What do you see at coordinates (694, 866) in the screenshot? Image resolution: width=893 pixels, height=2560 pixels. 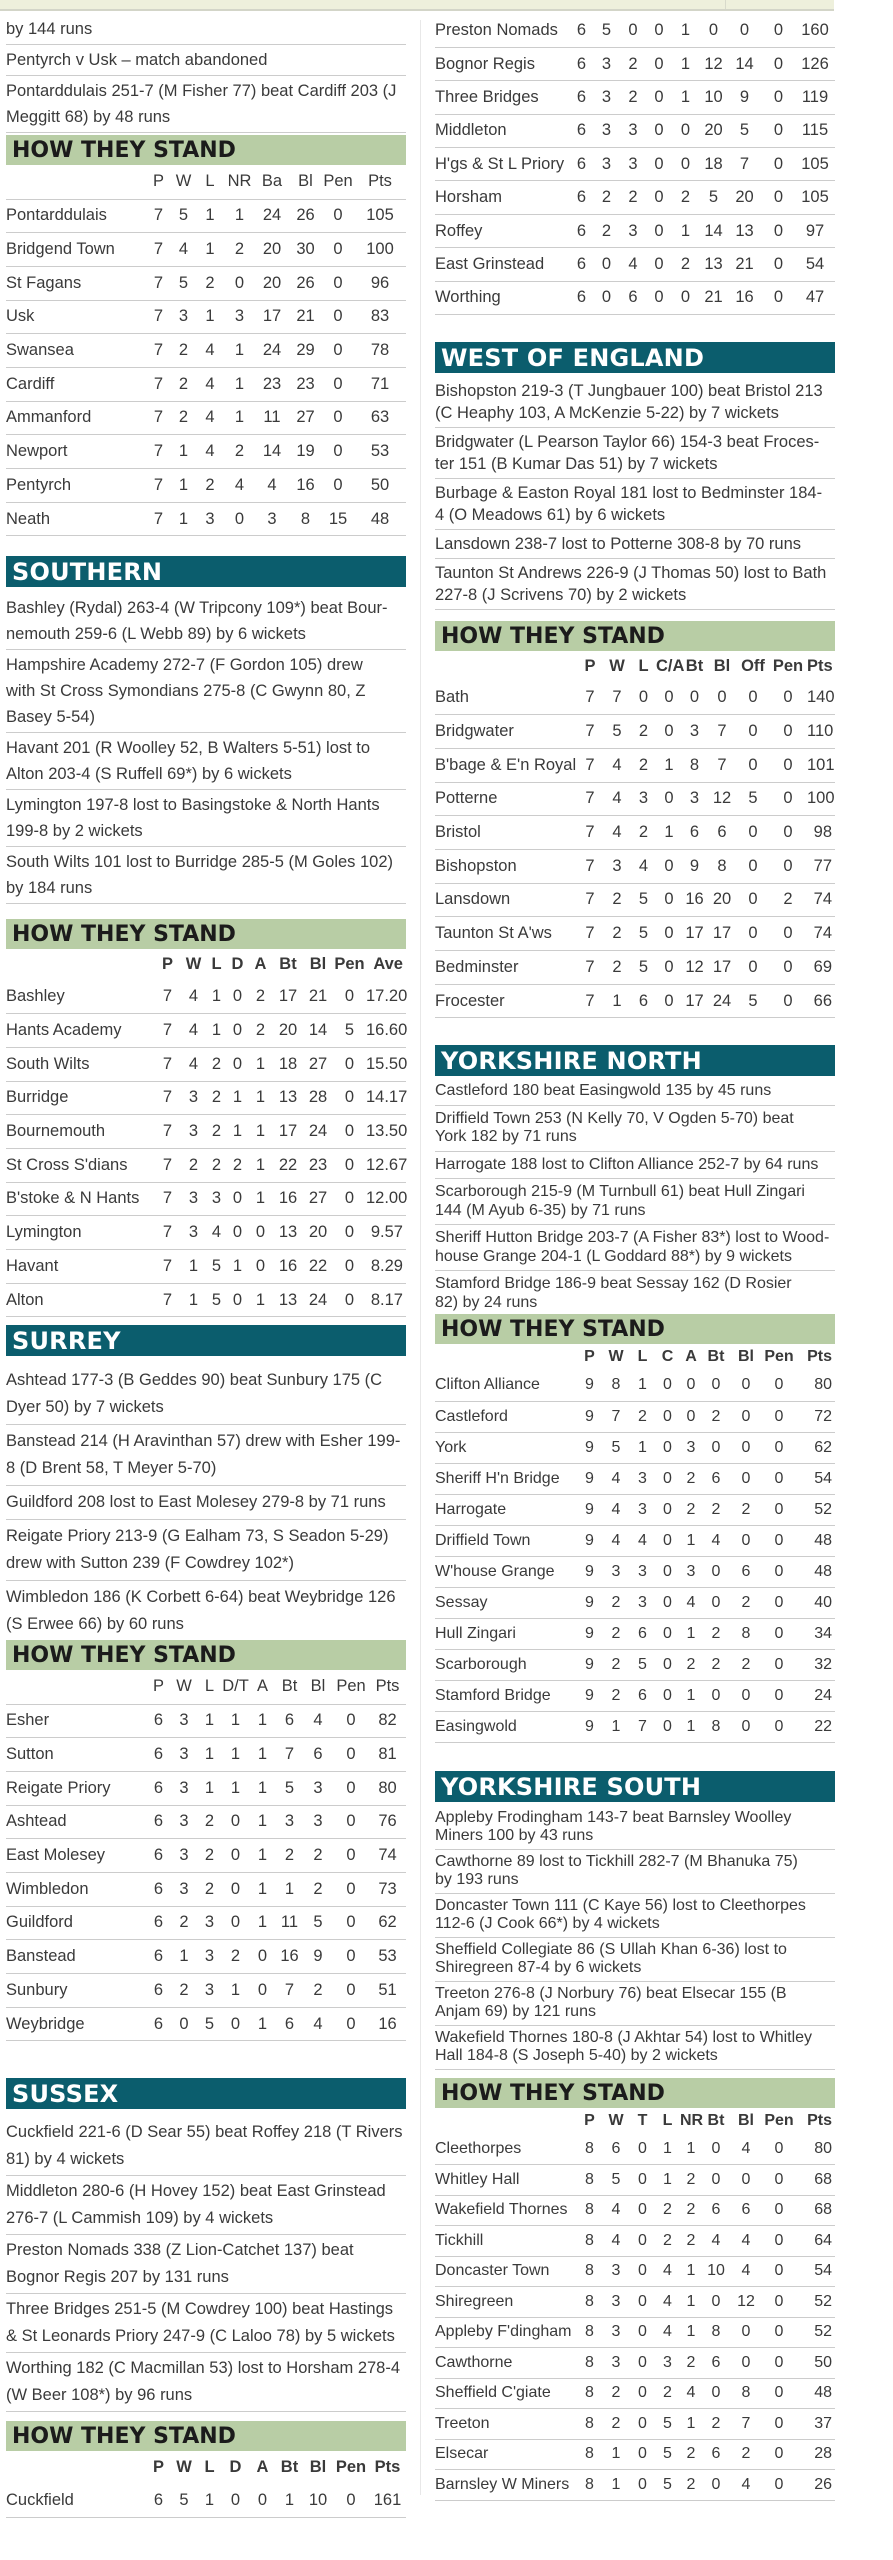 I see `stat-cell: 9` at bounding box center [694, 866].